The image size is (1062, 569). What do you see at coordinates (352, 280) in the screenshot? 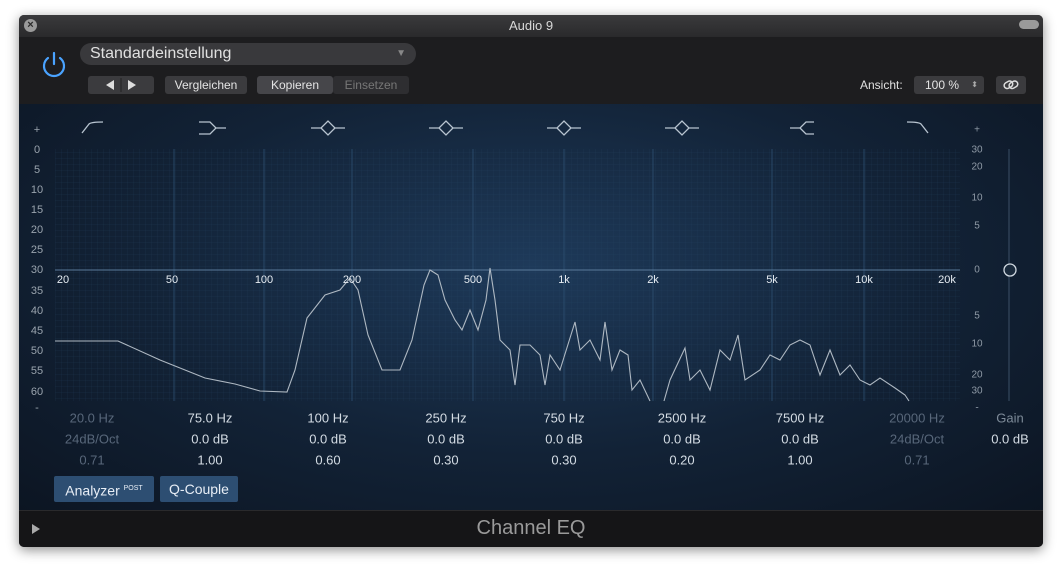
I see `frequency-label: 200` at bounding box center [352, 280].